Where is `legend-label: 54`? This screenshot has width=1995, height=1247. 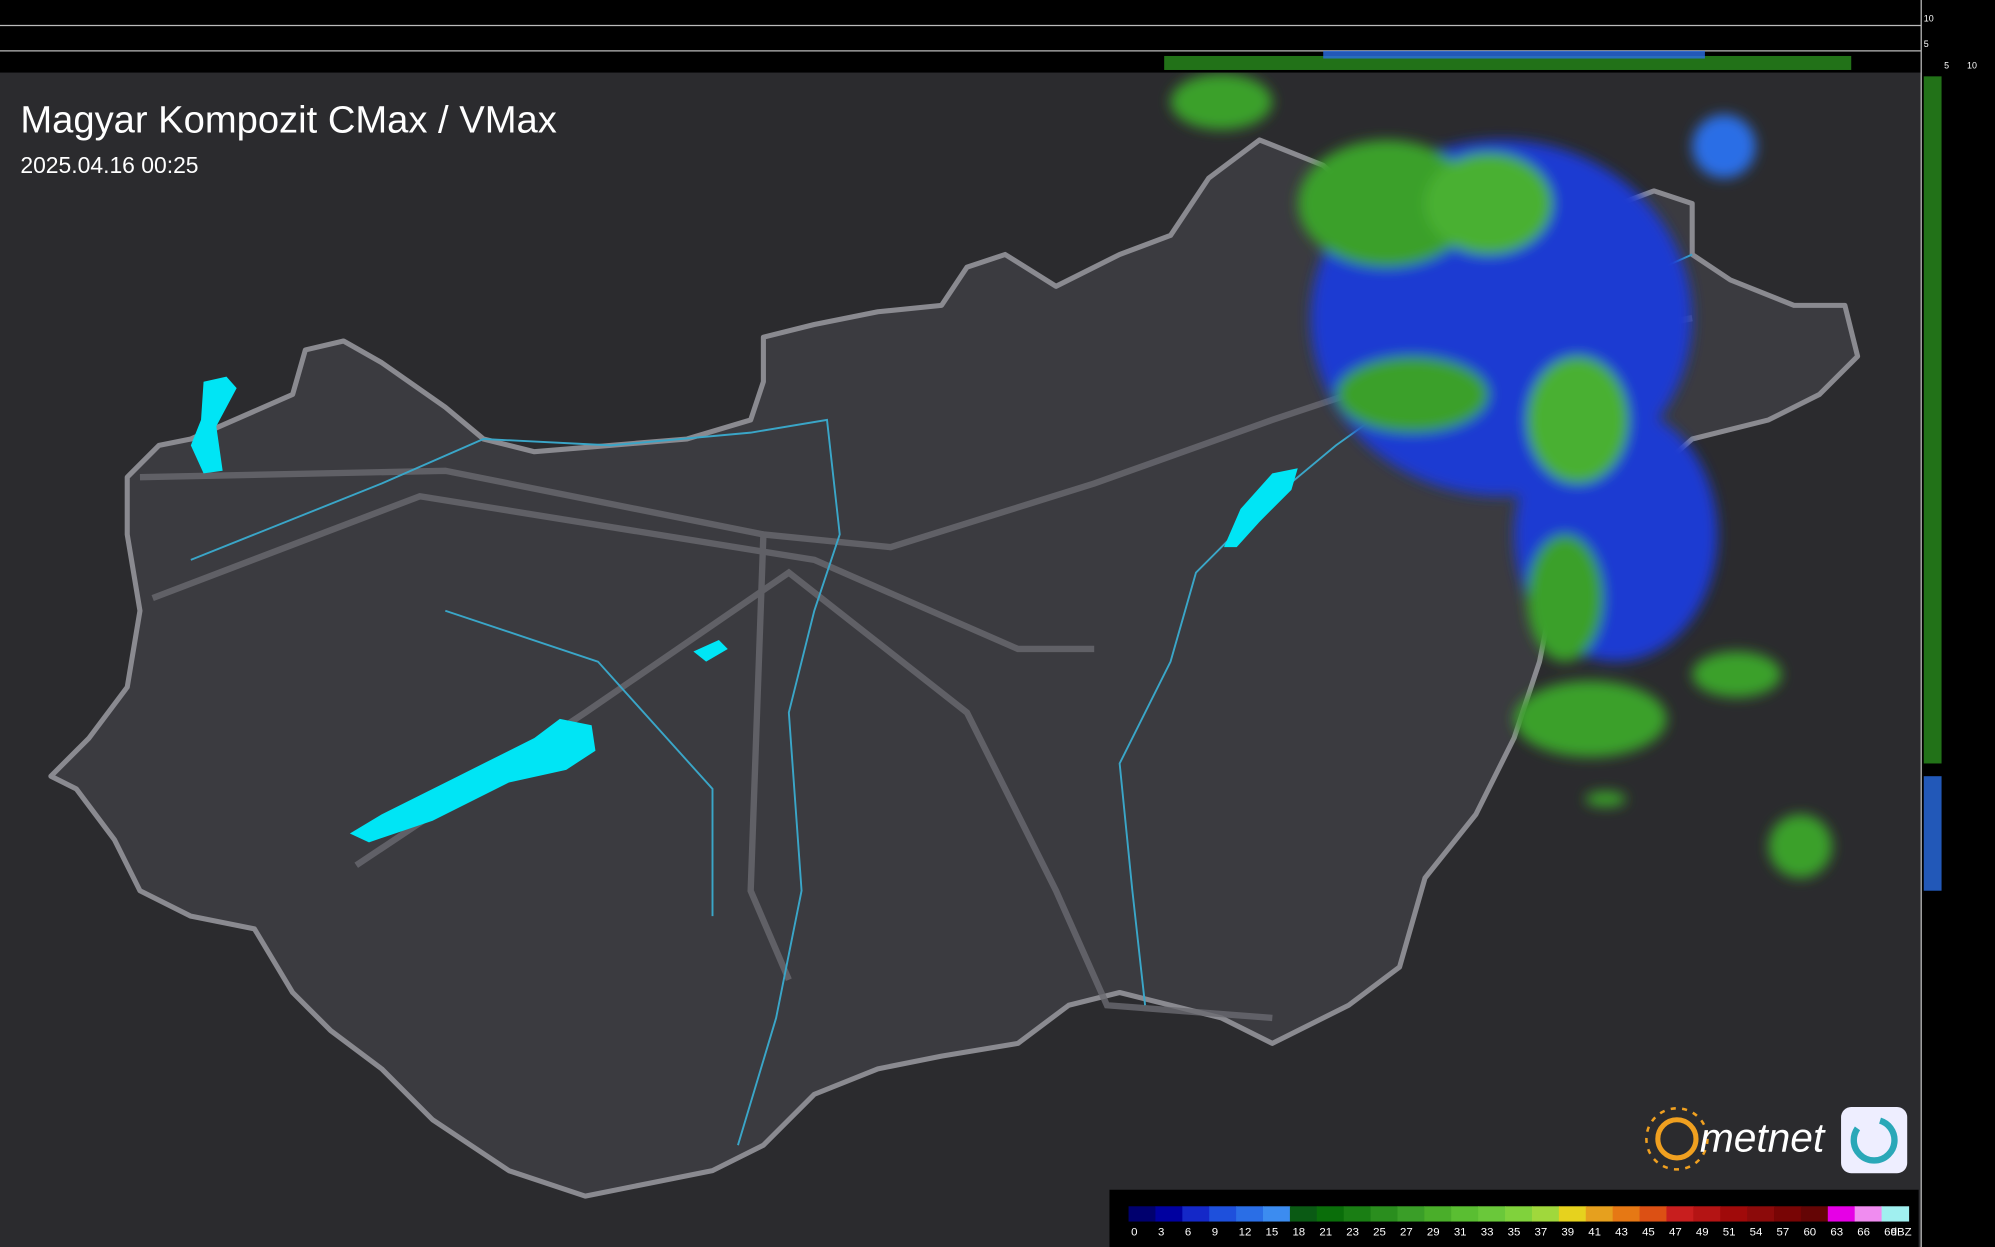
legend-label: 54 is located at coordinates (1756, 1233).